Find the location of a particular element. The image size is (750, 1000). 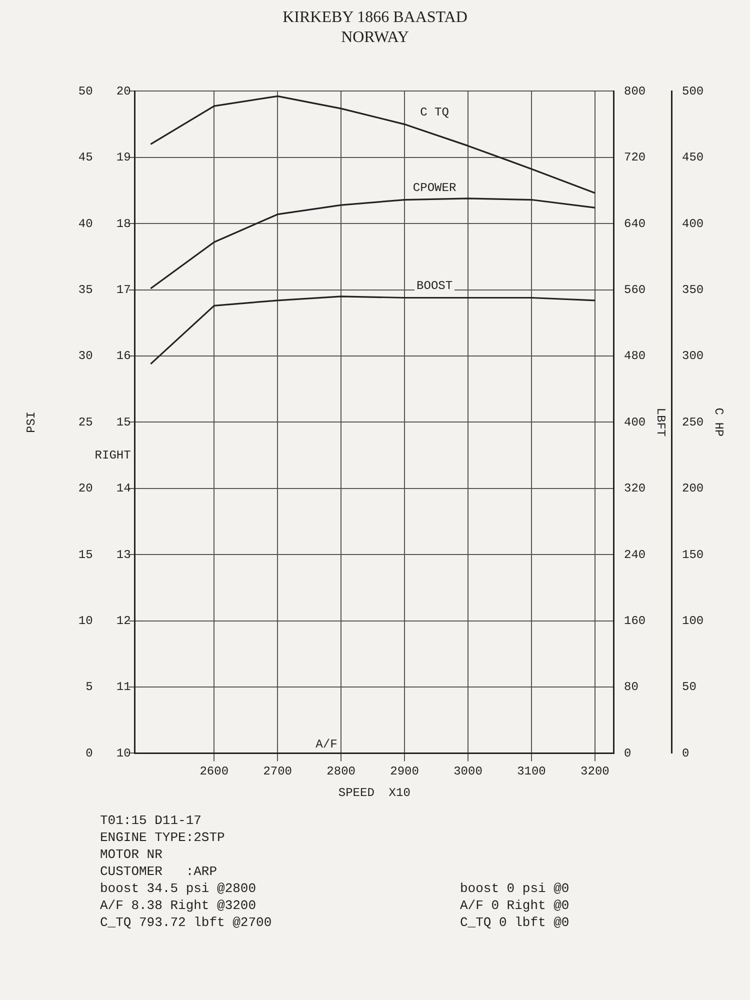

text: CUSTOMER :ARP is located at coordinates (159, 871).